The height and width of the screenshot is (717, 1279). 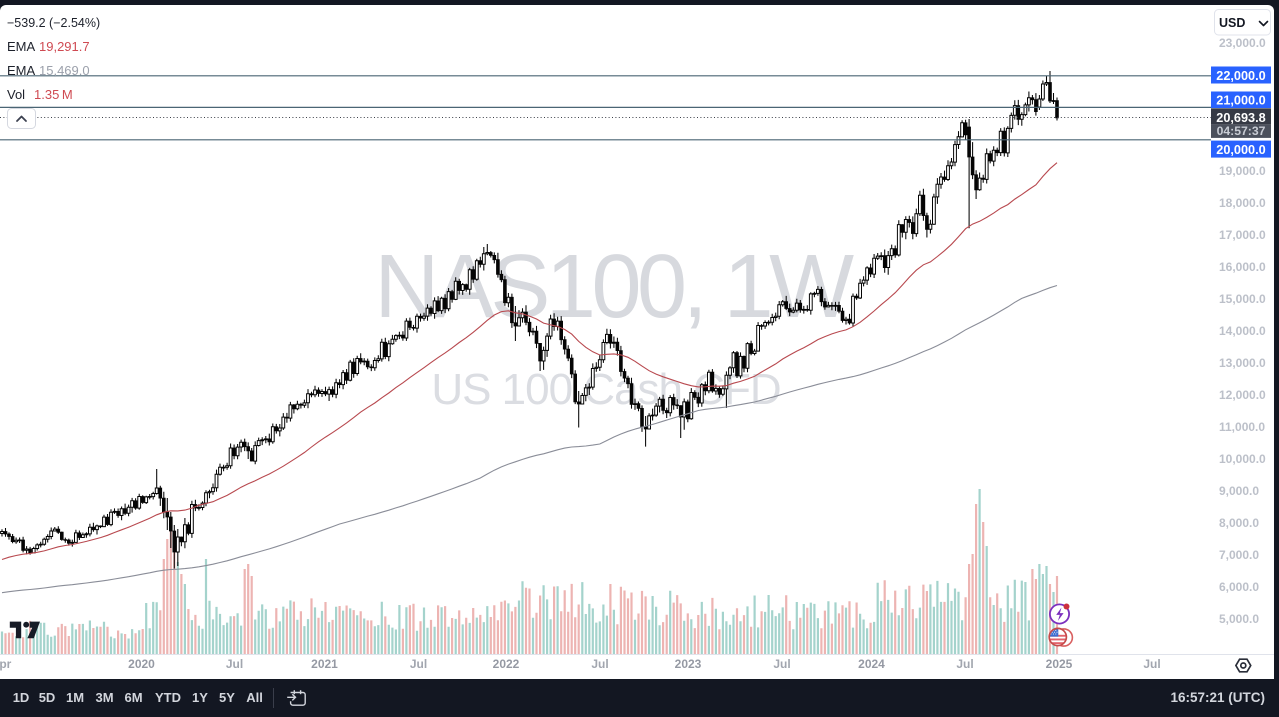 I want to click on svg-text: 04:57:37, so click(x=1241, y=131).